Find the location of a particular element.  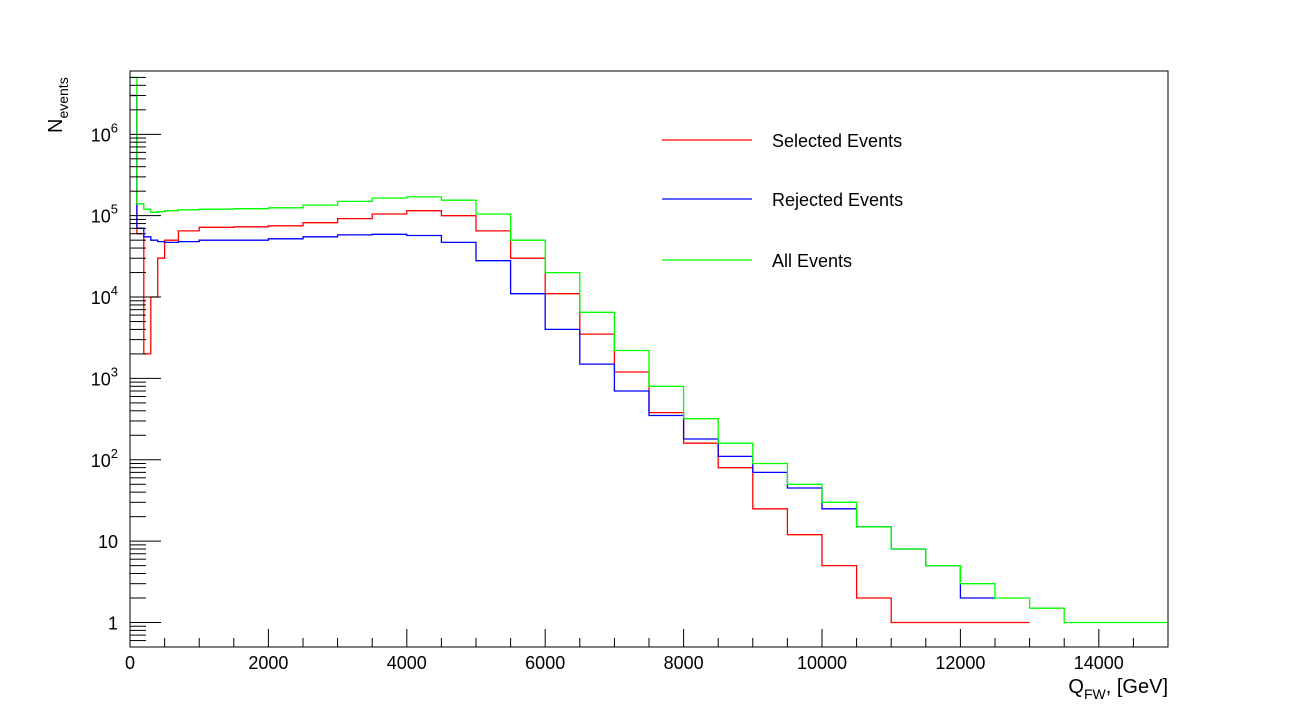

x-tick-label: 14000 is located at coordinates (1099, 663).